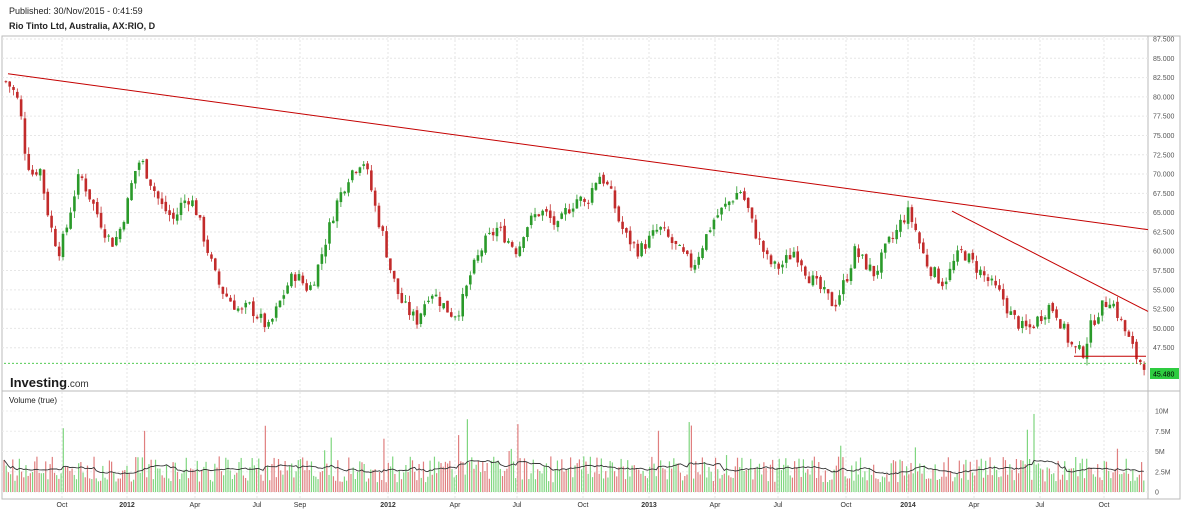  What do you see at coordinates (1164, 252) in the screenshot?
I see `price-tick-label: 60.000` at bounding box center [1164, 252].